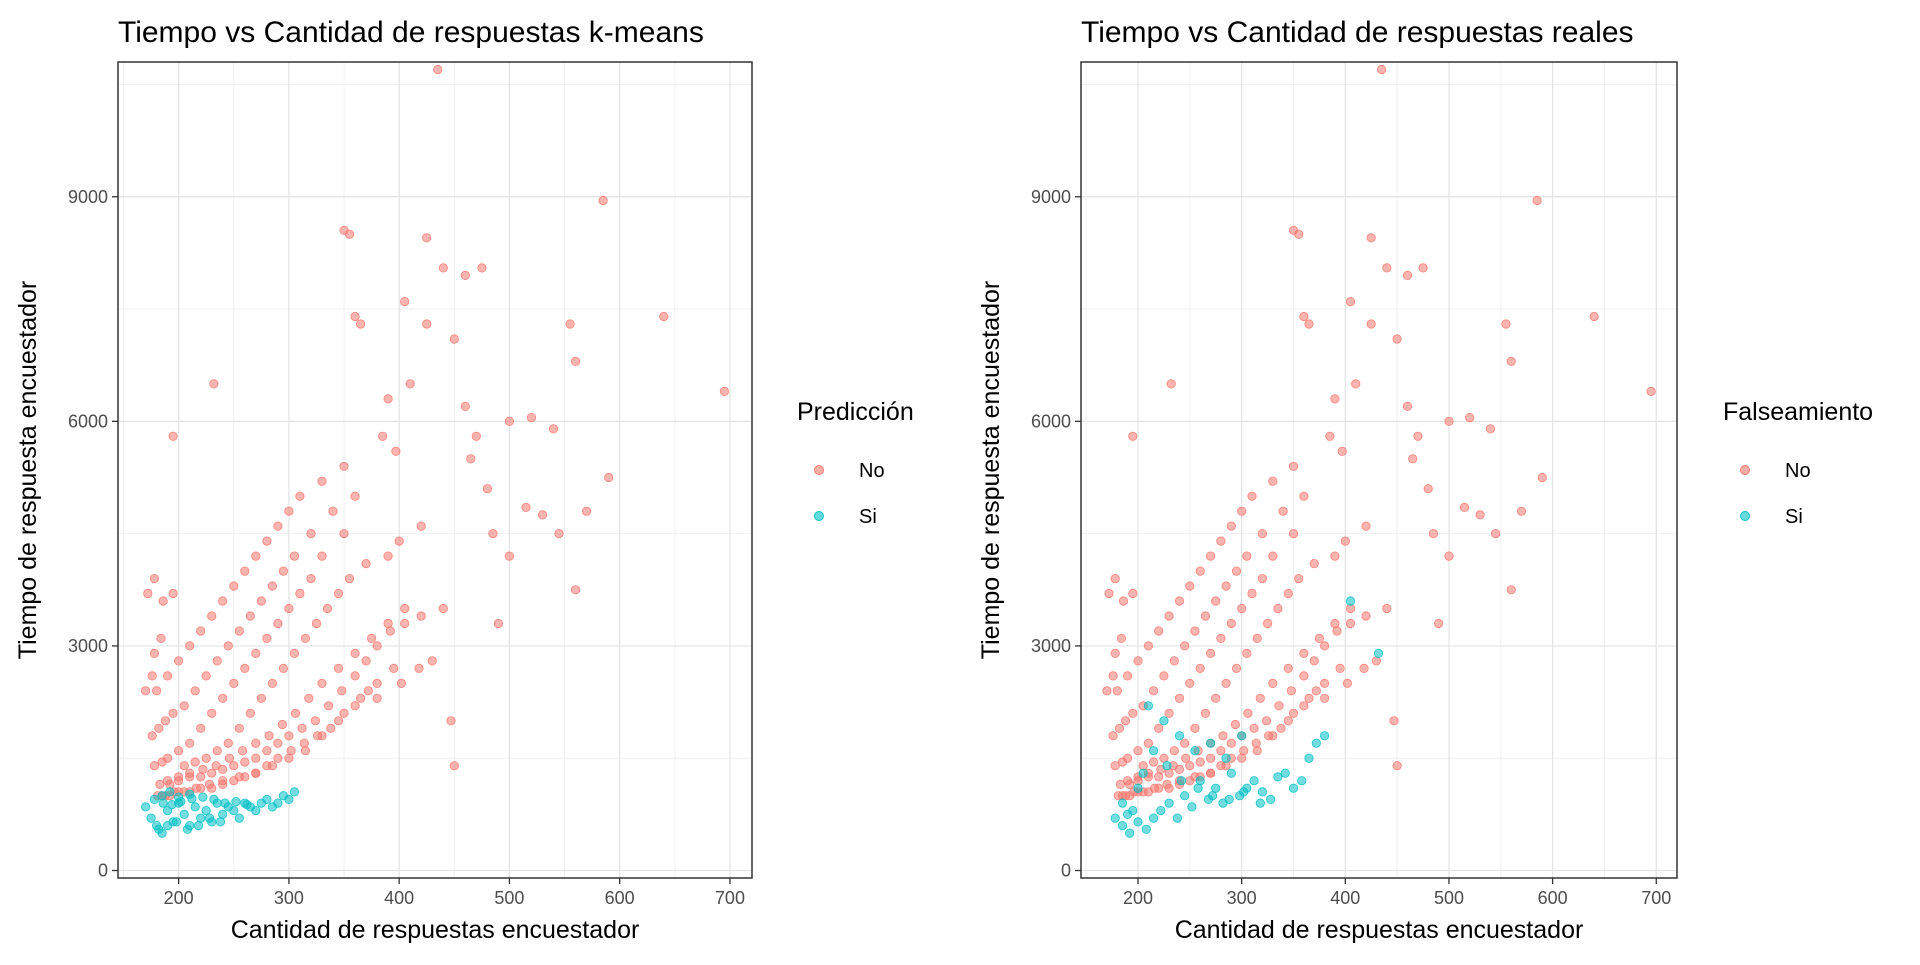 This screenshot has width=1920, height=965. Describe the element at coordinates (88, 197) in the screenshot. I see `y-tick-label: 9000` at that location.